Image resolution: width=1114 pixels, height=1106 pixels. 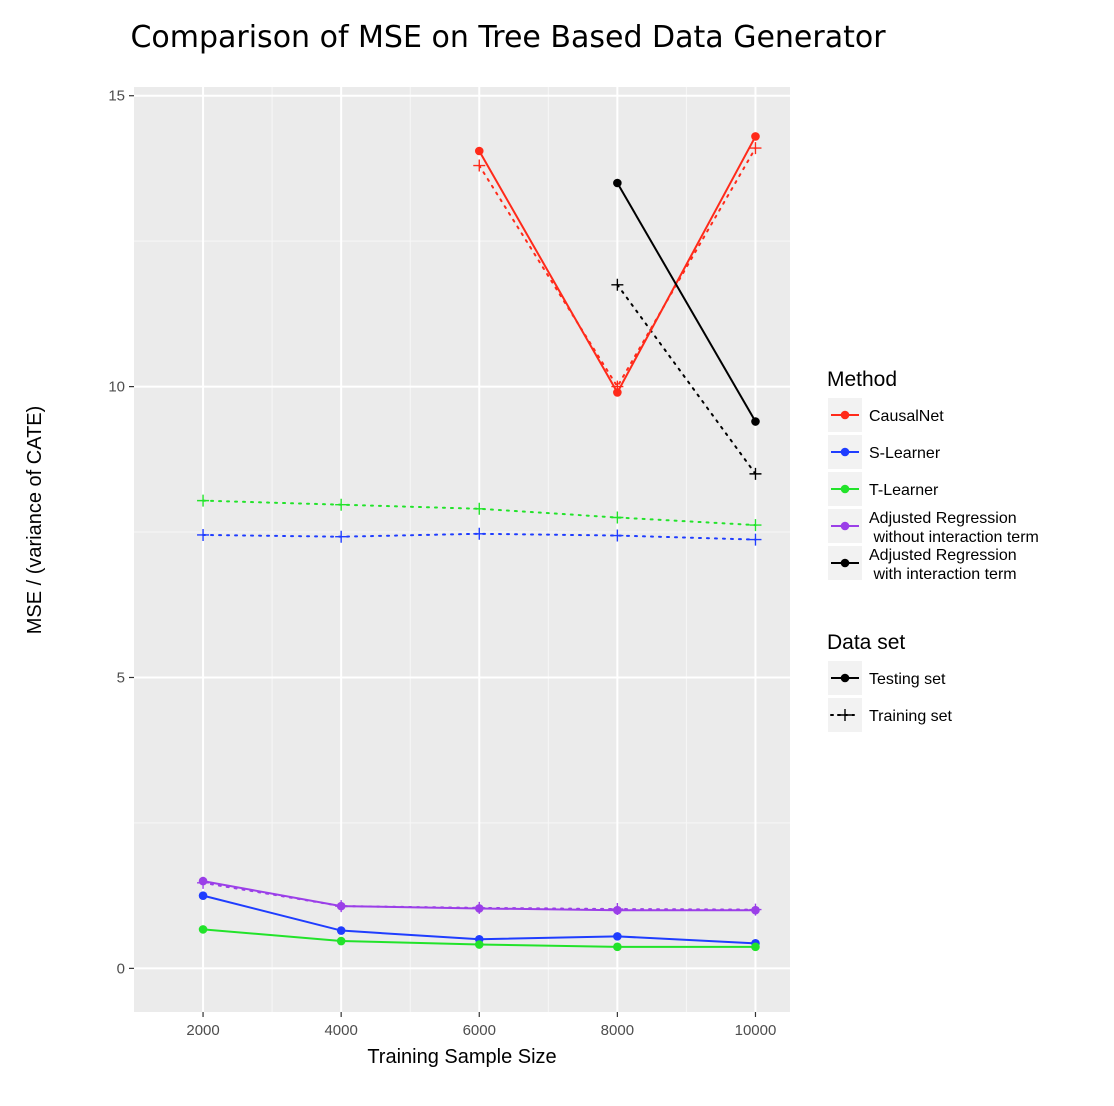 What do you see at coordinates (907, 679) in the screenshot?
I see `legend-label-testing: Testing set` at bounding box center [907, 679].